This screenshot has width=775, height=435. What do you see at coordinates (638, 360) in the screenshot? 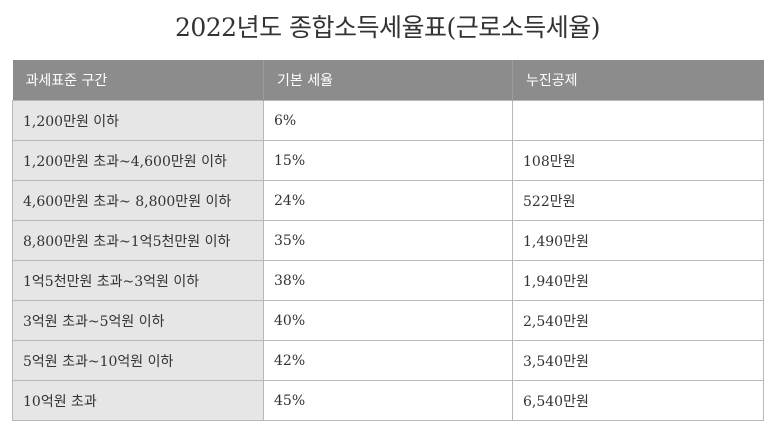
I see `deduction-cell: 3,540만원` at bounding box center [638, 360].